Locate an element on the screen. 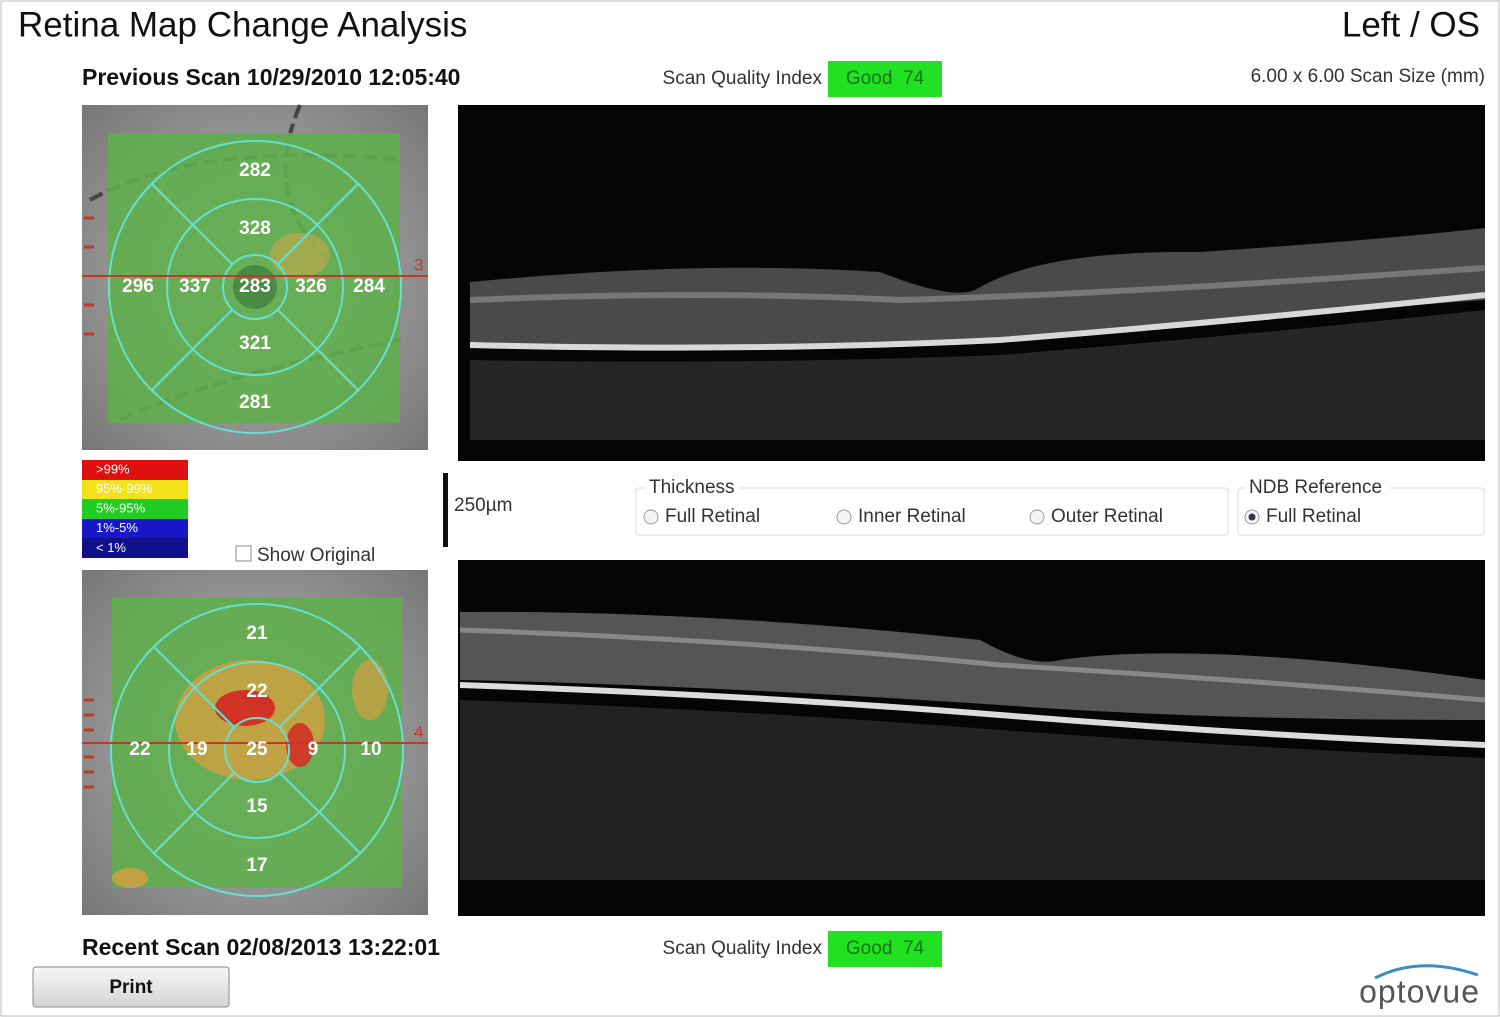 The width and height of the screenshot is (1500, 1017). show-original-checkbox is located at coordinates (243, 553).